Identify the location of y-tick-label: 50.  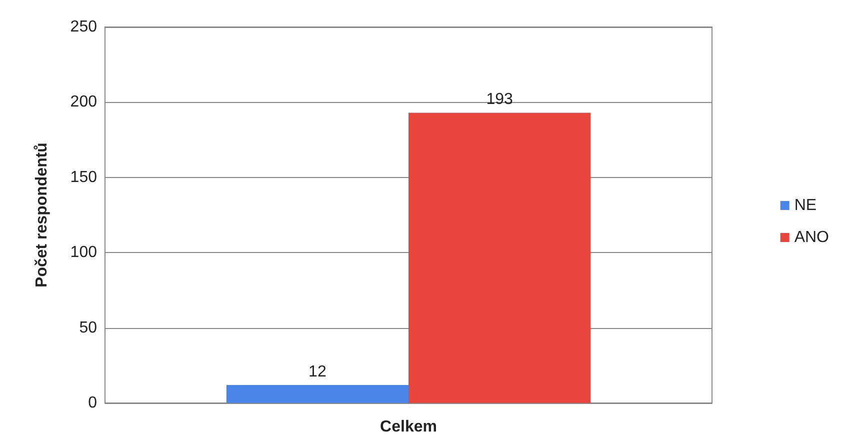
(88, 327).